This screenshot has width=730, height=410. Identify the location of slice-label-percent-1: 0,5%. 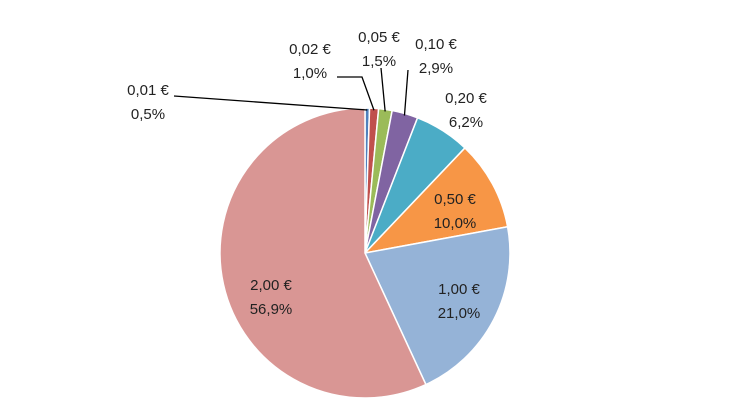
(148, 114).